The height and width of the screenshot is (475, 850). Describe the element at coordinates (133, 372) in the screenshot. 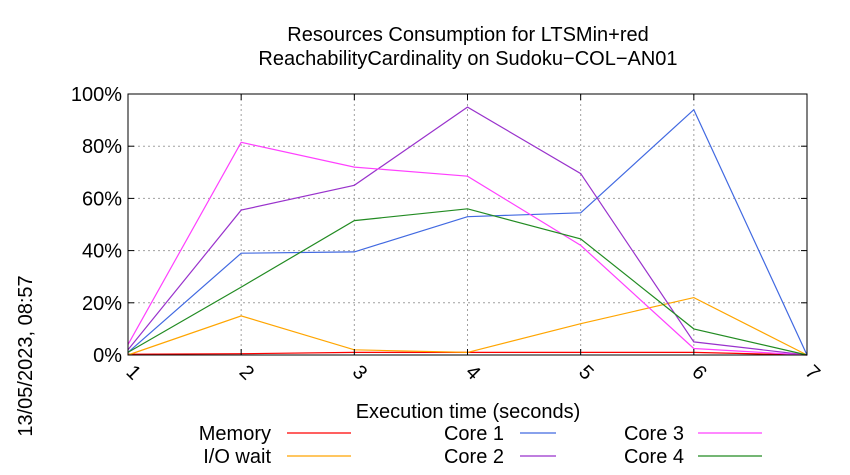

I see `x-tick-label: 1` at that location.